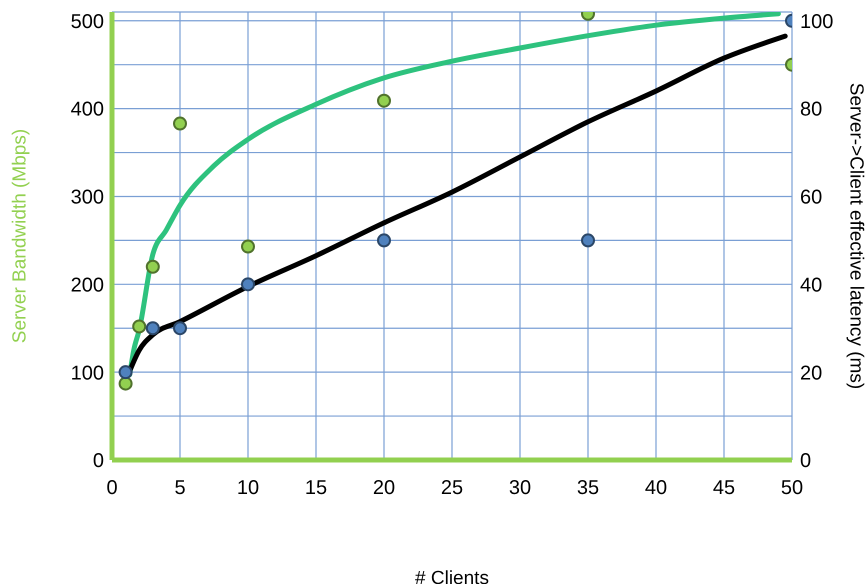 Image resolution: width=865 pixels, height=584 pixels. I want to click on x-tick-label: 50, so click(792, 488).